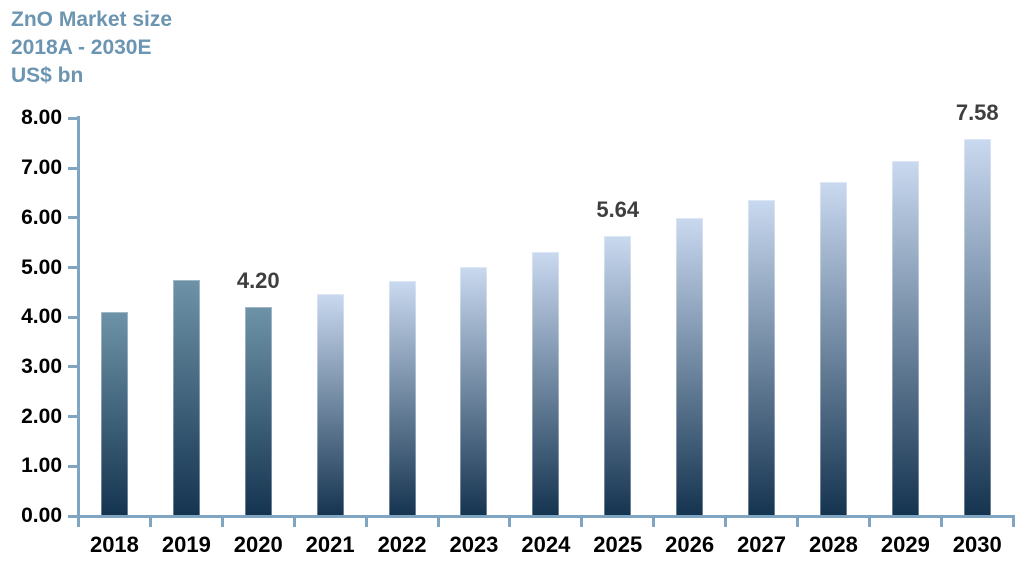 This screenshot has height=567, width=1024. What do you see at coordinates (78, 316) in the screenshot?
I see `y-axis-line` at bounding box center [78, 316].